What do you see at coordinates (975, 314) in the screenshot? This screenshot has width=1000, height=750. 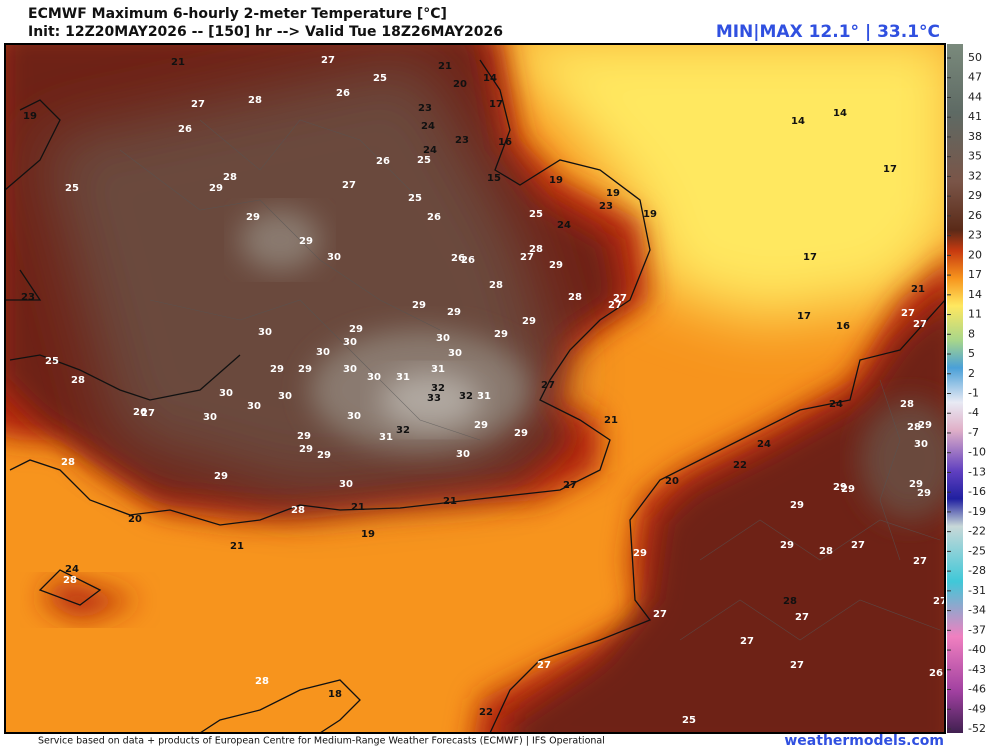 I see `colorbar-label: 11` at bounding box center [975, 314].